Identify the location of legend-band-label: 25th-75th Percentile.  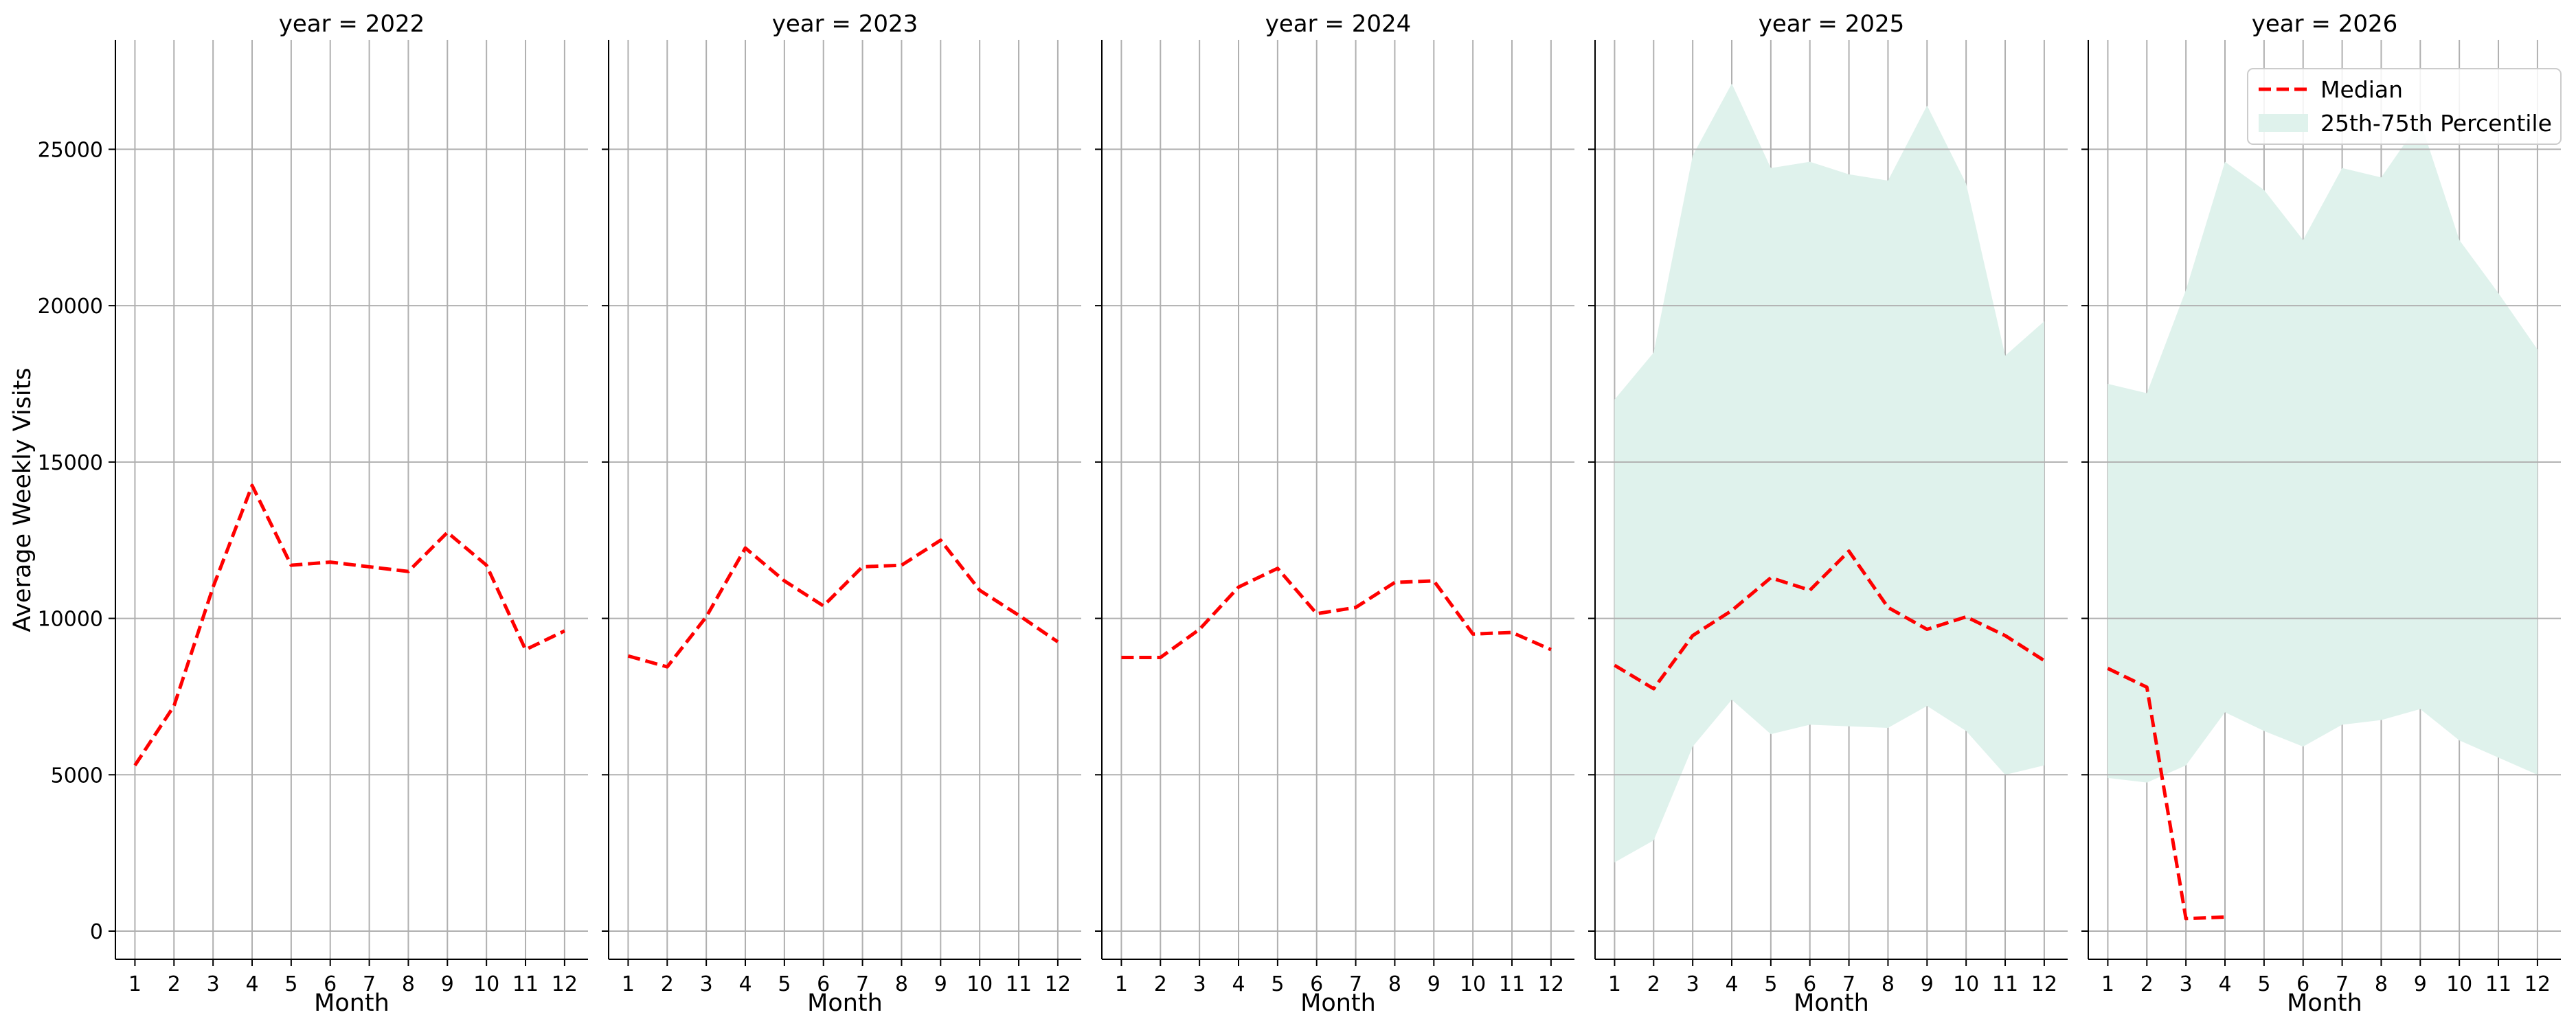
(2436, 123).